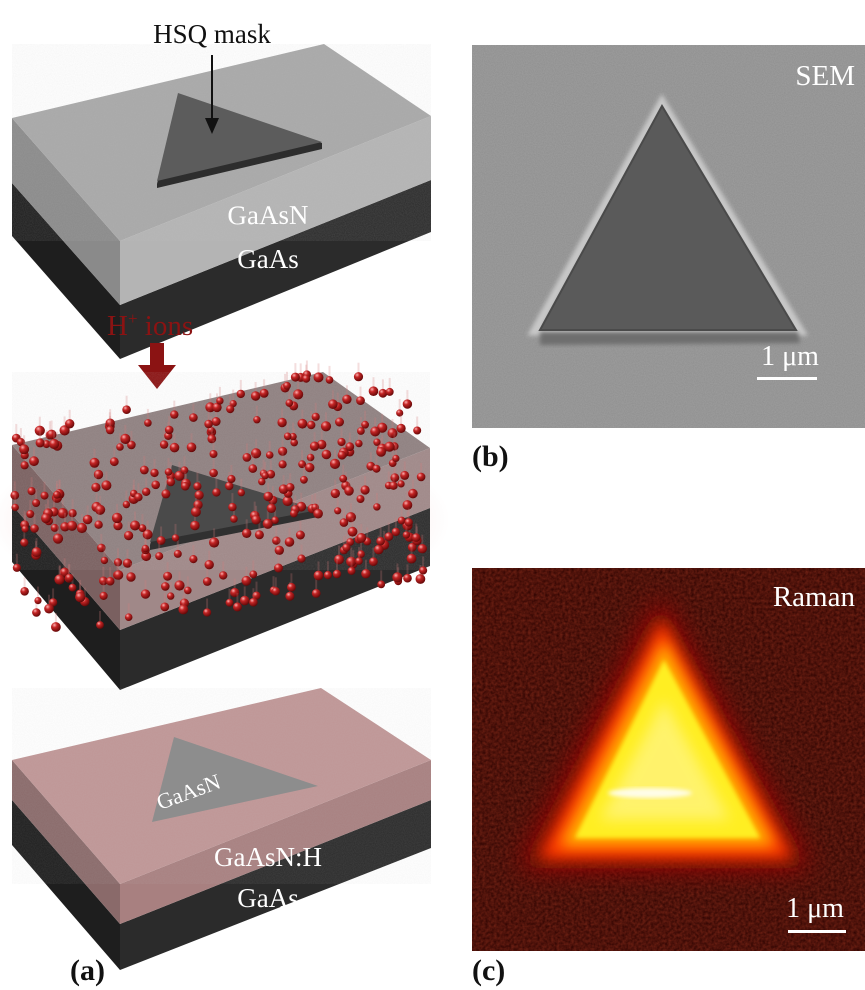 This screenshot has width=865, height=990. I want to click on sem-triangle-outline, so click(668, 217).